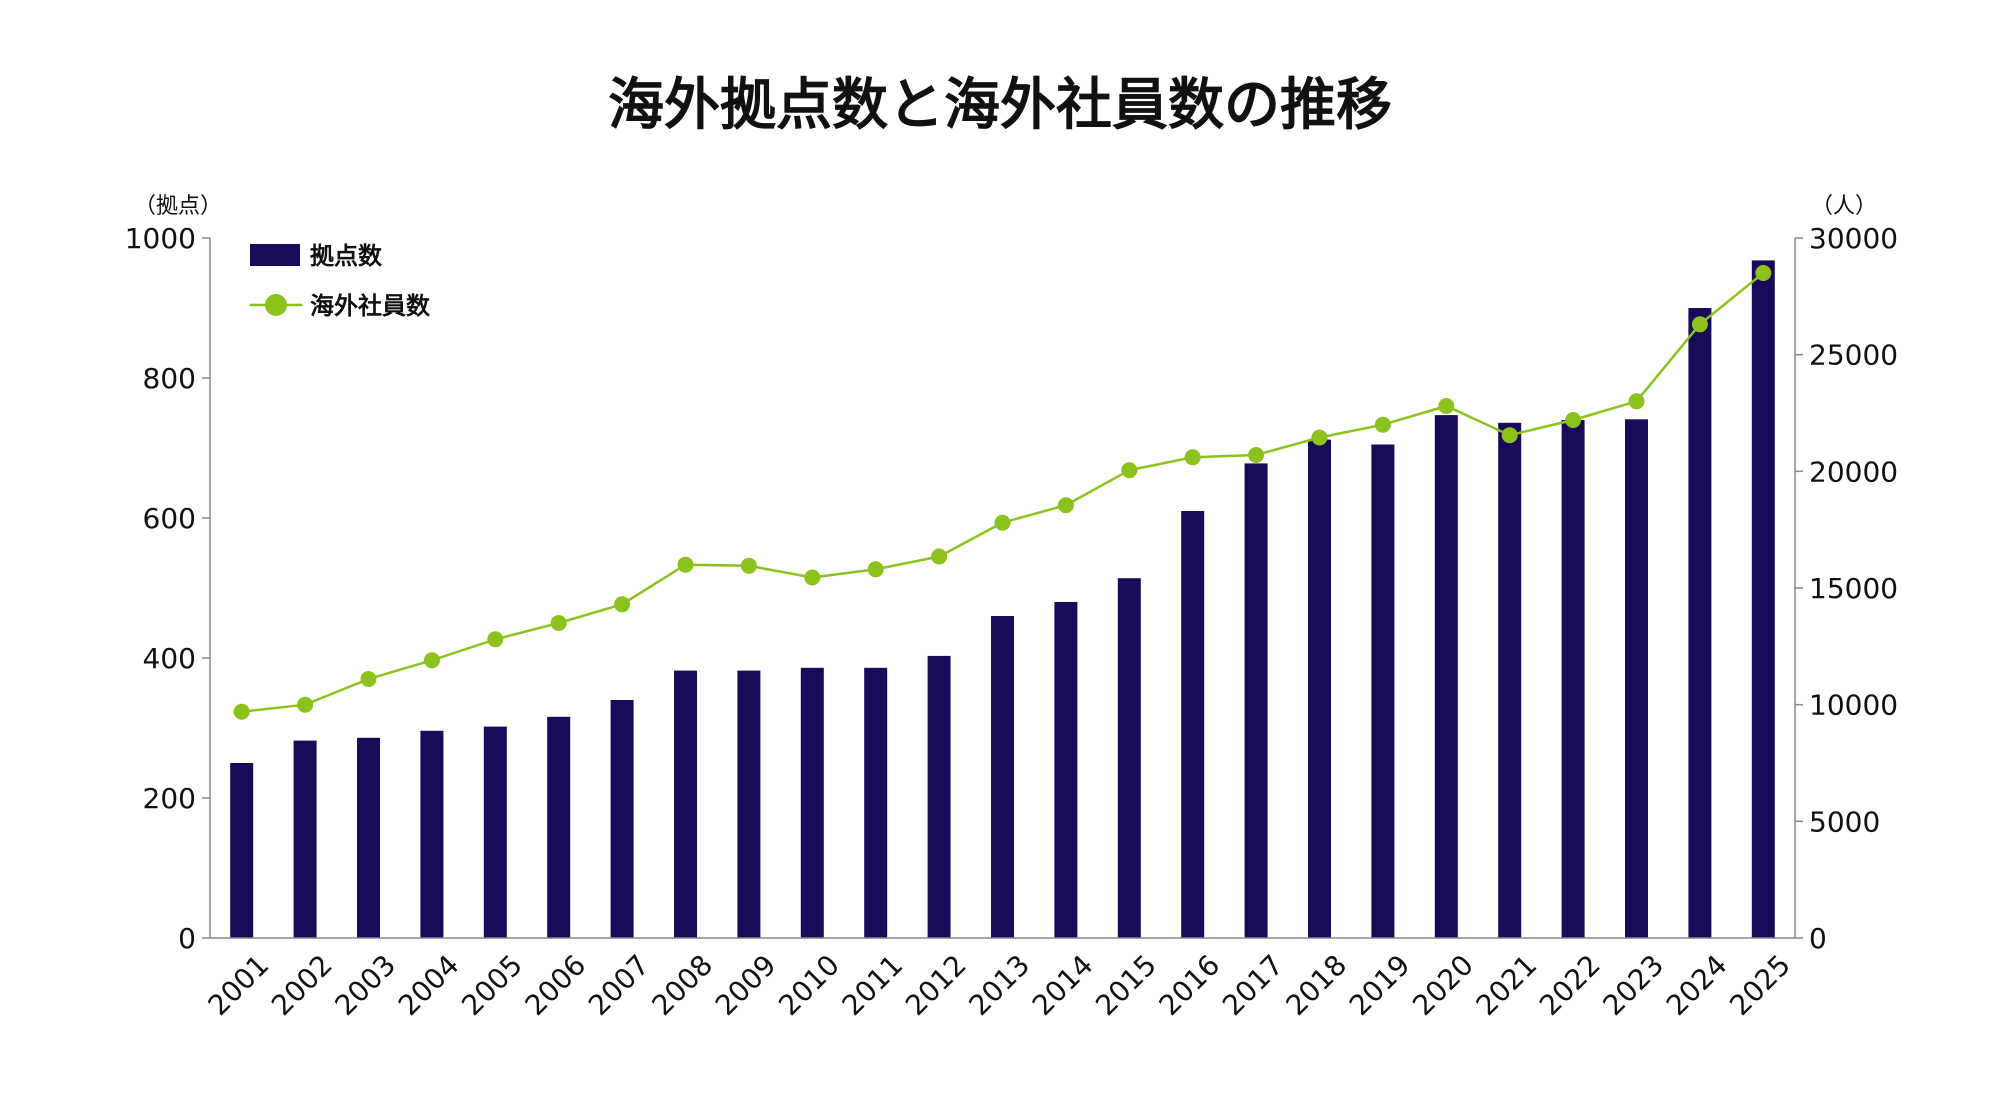 This screenshot has height=1107, width=2000. Describe the element at coordinates (873, 985) in the screenshot. I see `x-tick-label: 2011` at that location.